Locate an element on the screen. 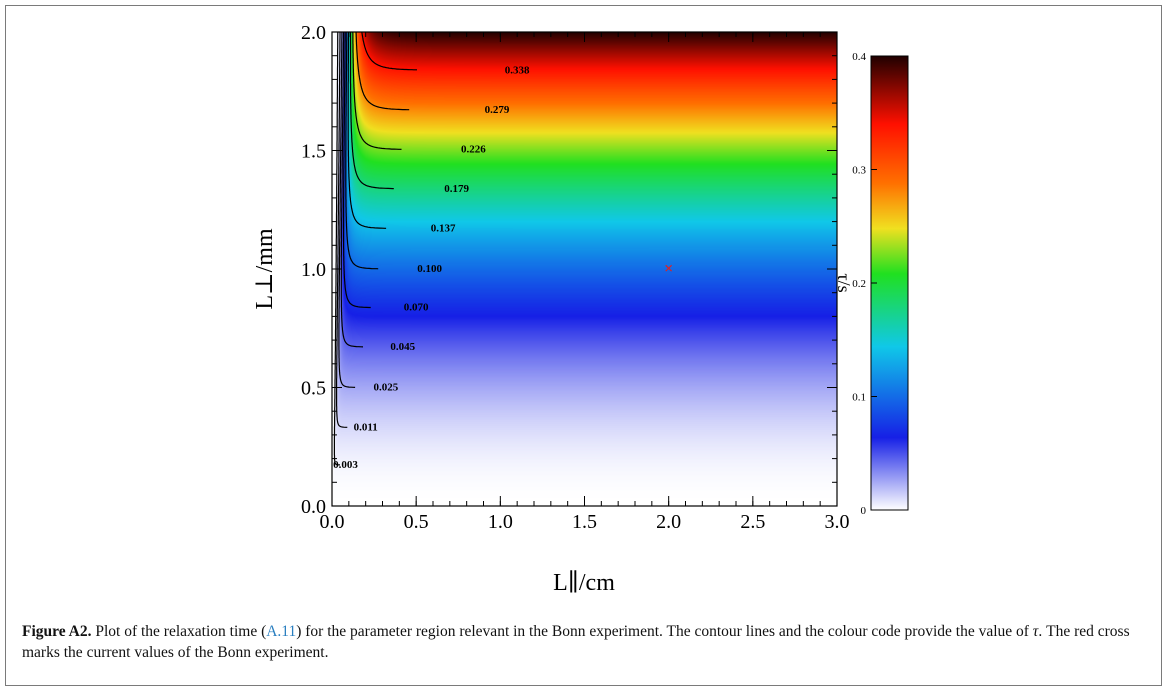 The width and height of the screenshot is (1168, 693). contour-label: 0.011 is located at coordinates (366, 427).